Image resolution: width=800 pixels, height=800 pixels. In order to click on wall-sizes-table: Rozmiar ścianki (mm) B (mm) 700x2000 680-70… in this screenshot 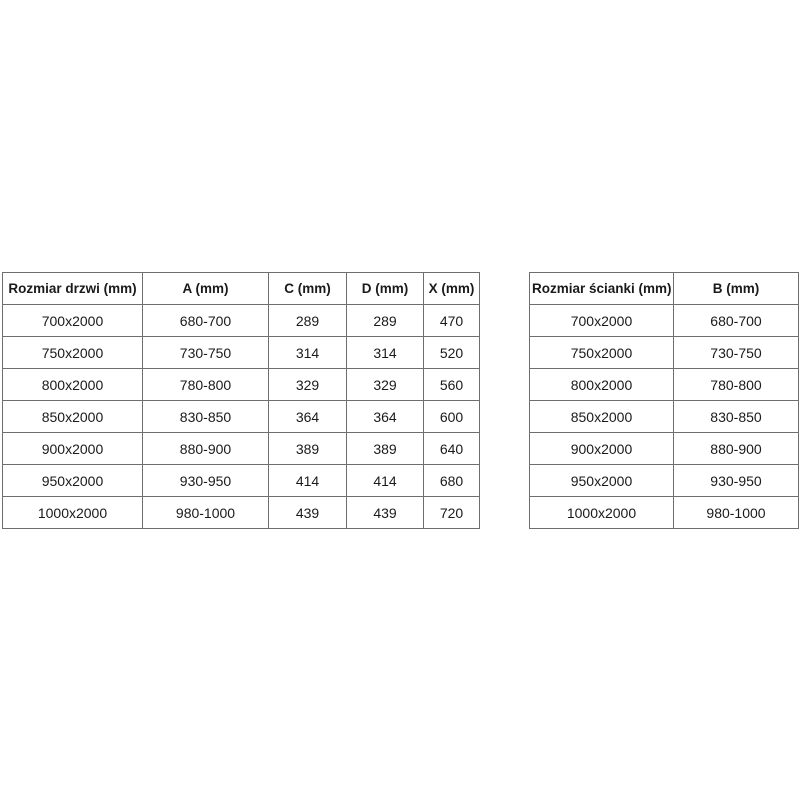, I will do `click(664, 400)`.